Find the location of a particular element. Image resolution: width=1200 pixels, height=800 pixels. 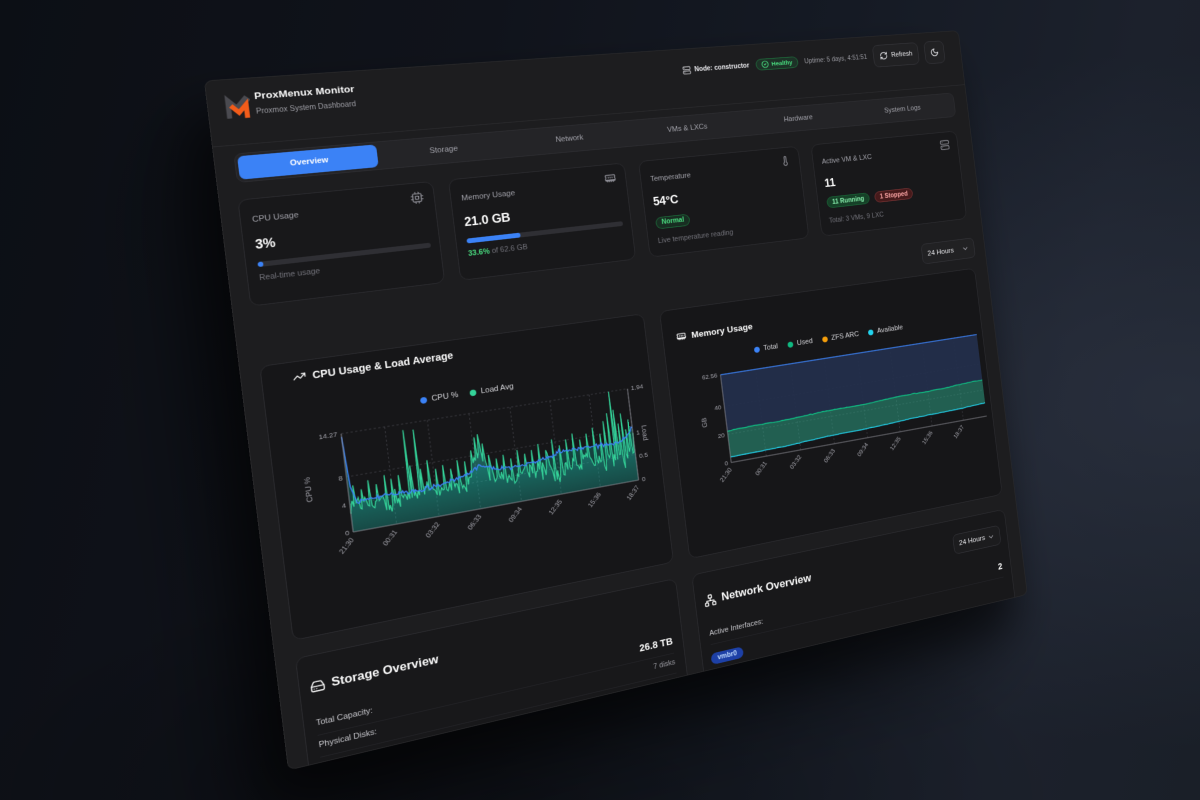

svg-text: 4 is located at coordinates (344, 505).